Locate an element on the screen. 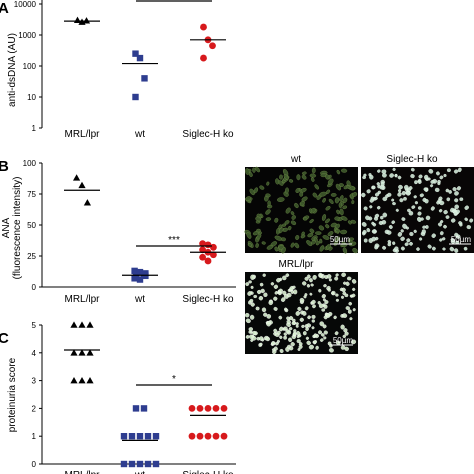 The height and width of the screenshot is (474, 474). panel-b-y-tick-label: 25 is located at coordinates (31, 256).